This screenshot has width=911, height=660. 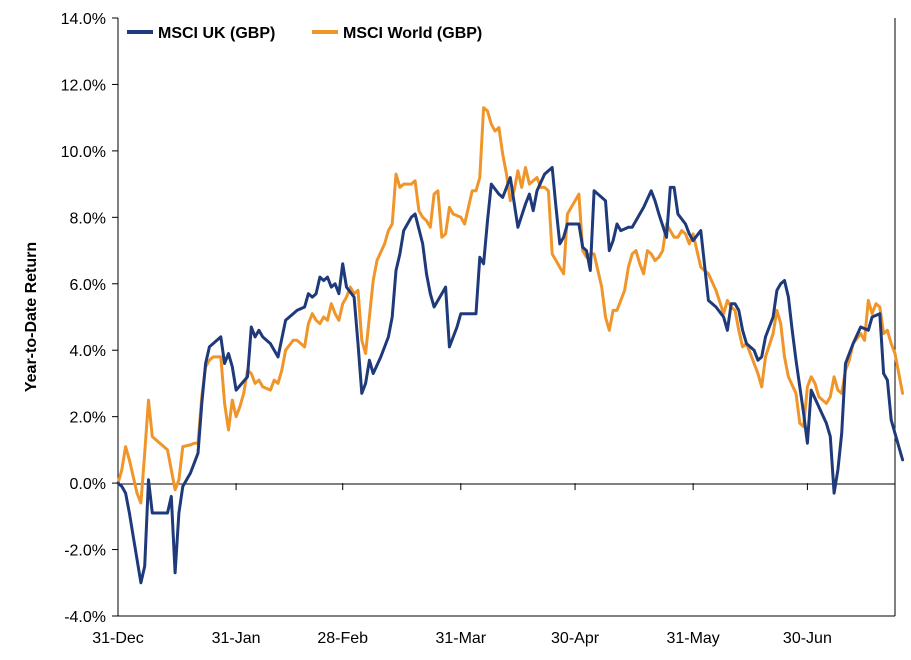 I want to click on y-tick-label: 8.0%, so click(x=88, y=218).